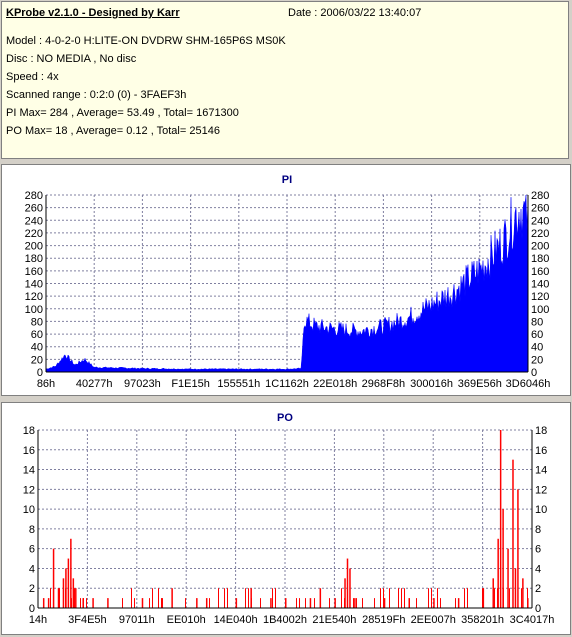 The height and width of the screenshot is (637, 572). Describe the element at coordinates (540, 221) in the screenshot. I see `y-tick-label-right: 240` at that location.